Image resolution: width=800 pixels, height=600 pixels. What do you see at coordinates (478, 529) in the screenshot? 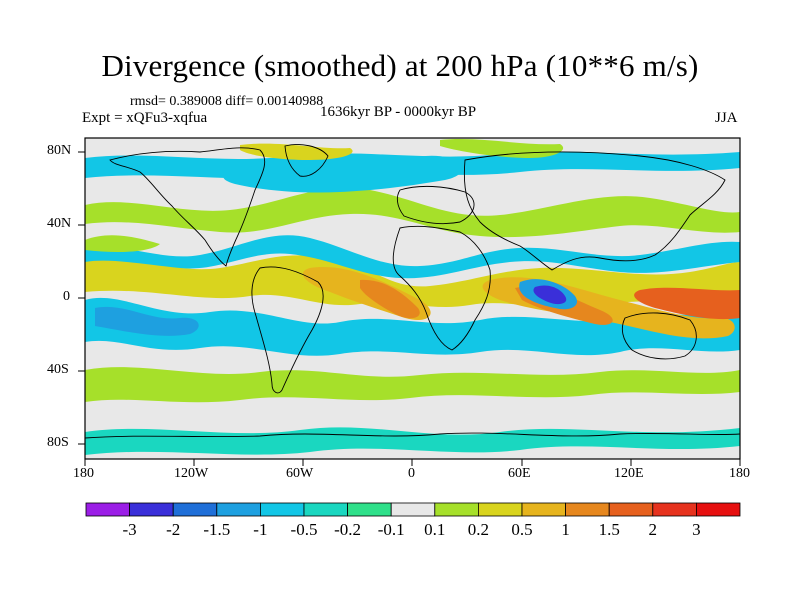
I see `colorbar-label: 0.2` at bounding box center [478, 529].